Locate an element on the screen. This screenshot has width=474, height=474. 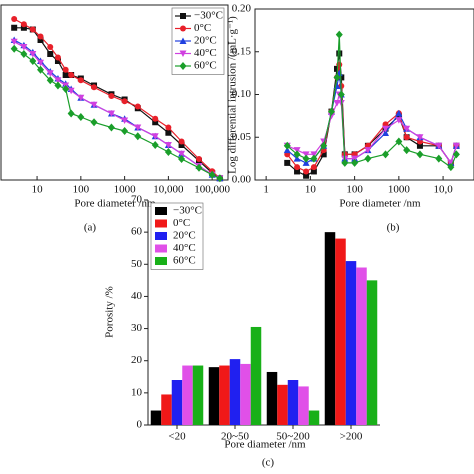
x-tick-label: 10,0 is located at coordinates (443, 190).